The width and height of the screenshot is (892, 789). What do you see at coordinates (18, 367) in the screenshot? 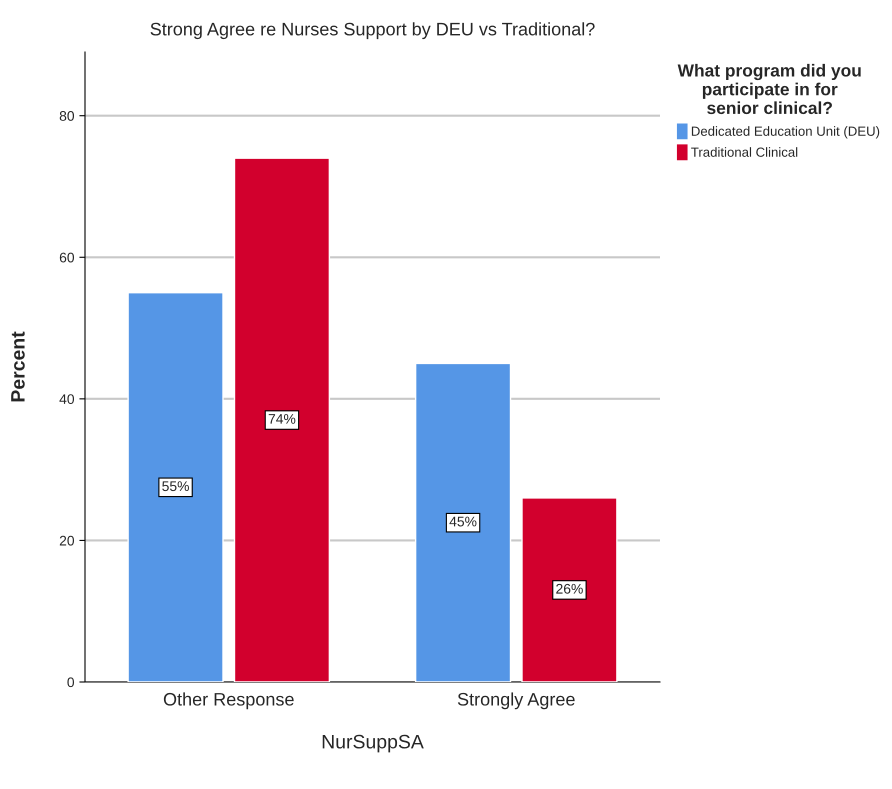
I see `y-axis-title: Percent` at bounding box center [18, 367].